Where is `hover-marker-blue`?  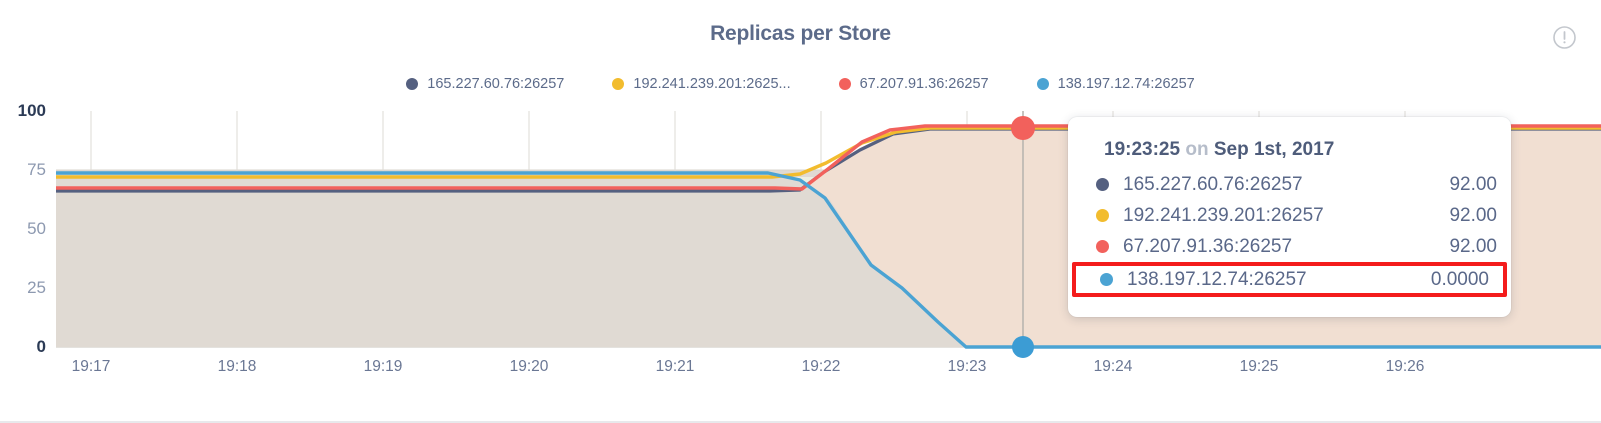 hover-marker-blue is located at coordinates (1023, 347).